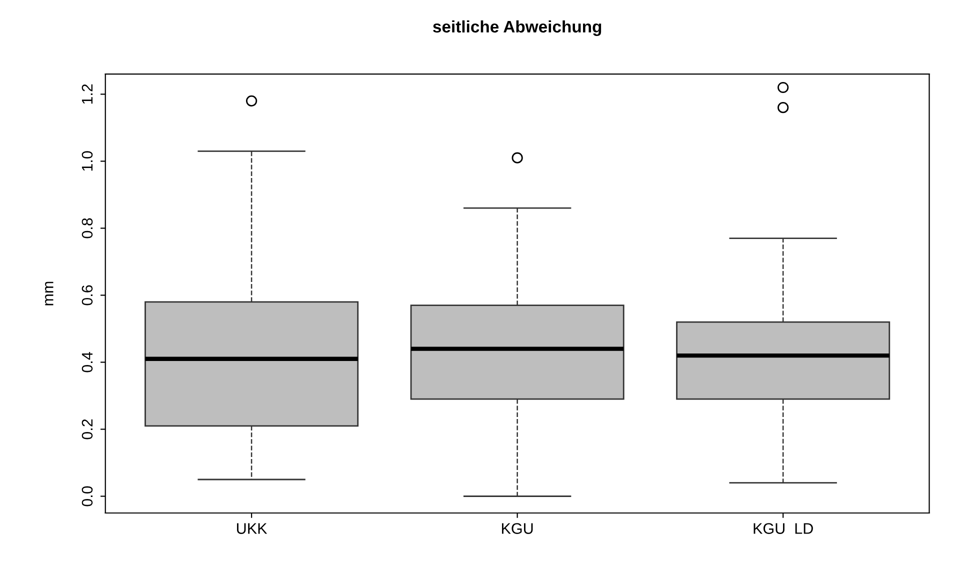 This screenshot has height=570, width=958. I want to click on x-tick-label: KGU LD, so click(783, 528).